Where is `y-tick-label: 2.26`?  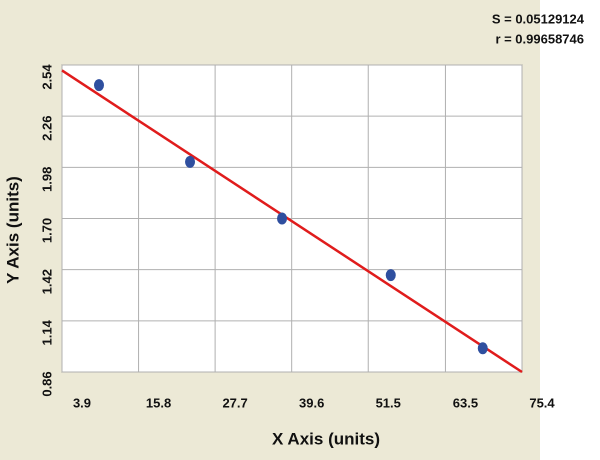
y-tick-label: 2.26 is located at coordinates (46, 128).